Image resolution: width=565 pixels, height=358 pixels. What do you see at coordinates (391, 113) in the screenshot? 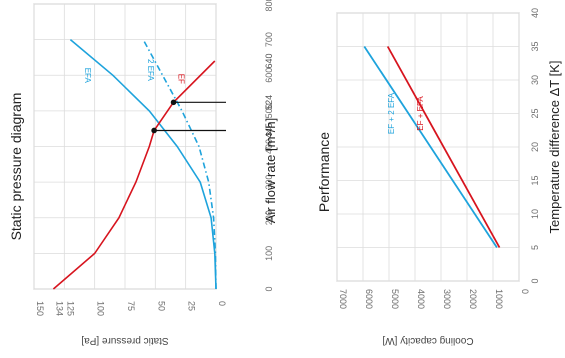
I see `series-label: EF + 2 EFA` at bounding box center [391, 113].